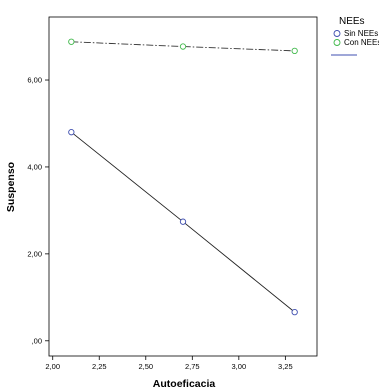  What do you see at coordinates (34, 166) in the screenshot?
I see `y-tick-label: 4,00` at bounding box center [34, 166].